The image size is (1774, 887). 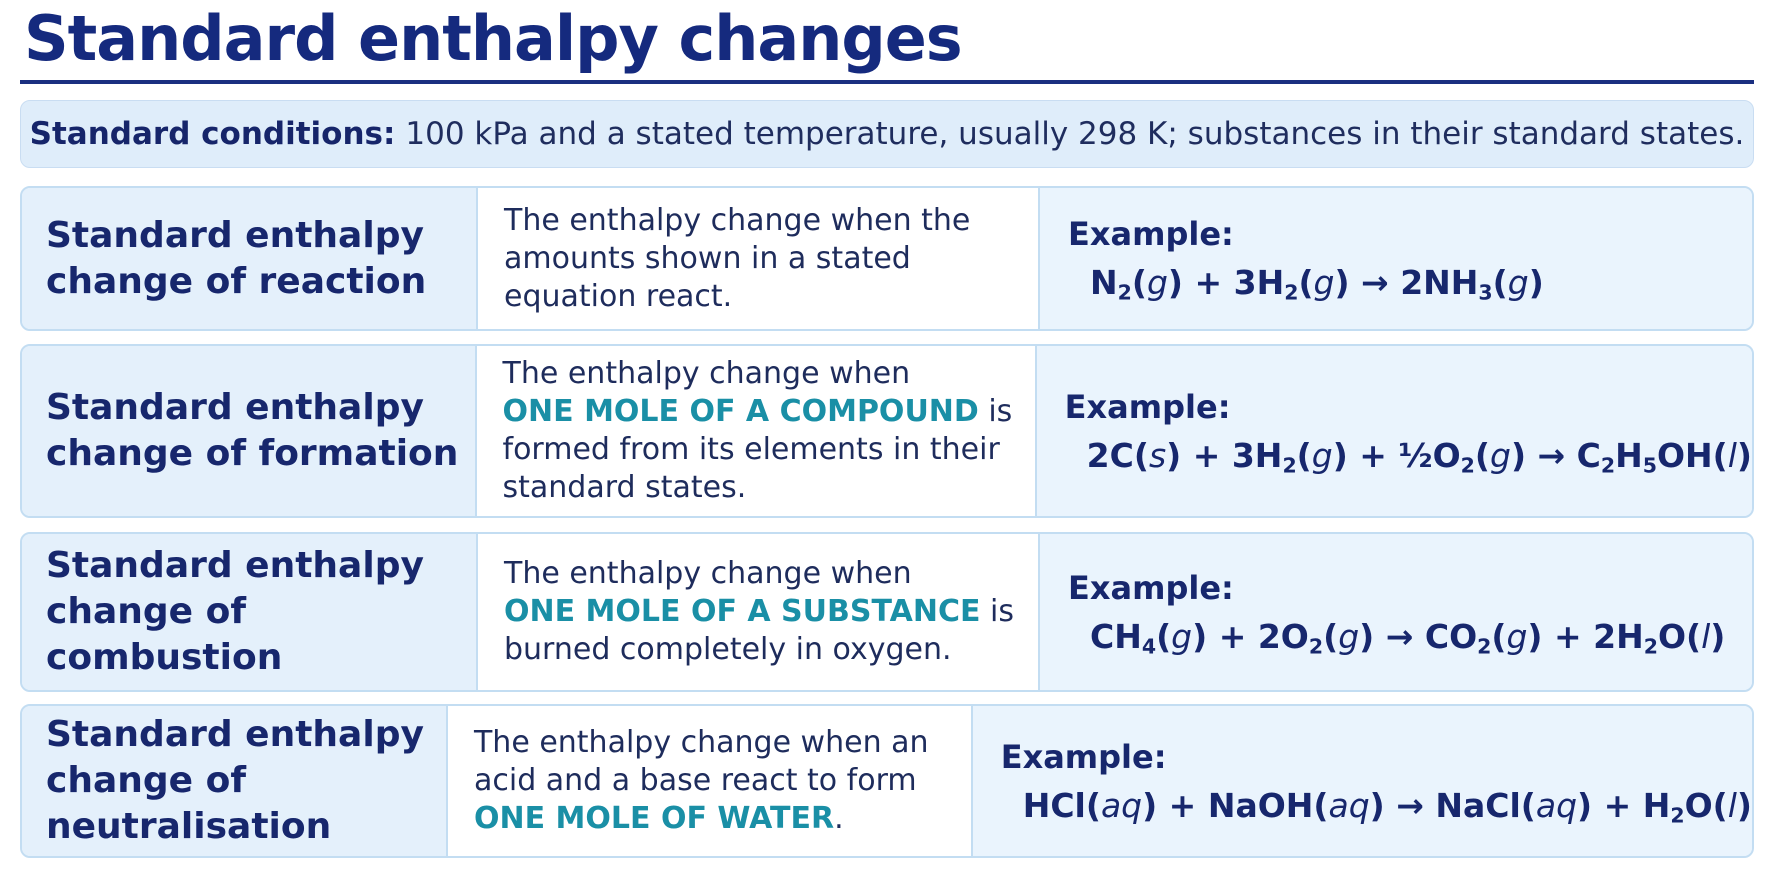 What do you see at coordinates (189, 803) in the screenshot?
I see `term-line: change of neutralisation` at bounding box center [189, 803].